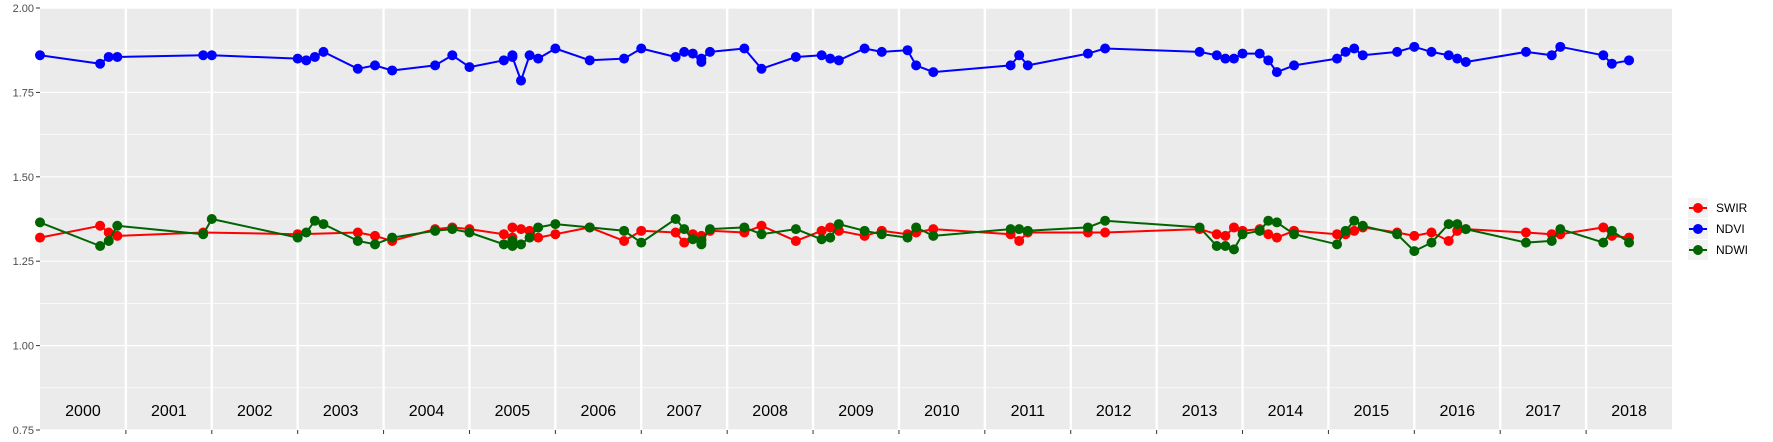 The width and height of the screenshot is (1773, 442). Describe the element at coordinates (942, 411) in the screenshot. I see `year-label: 2010` at that location.